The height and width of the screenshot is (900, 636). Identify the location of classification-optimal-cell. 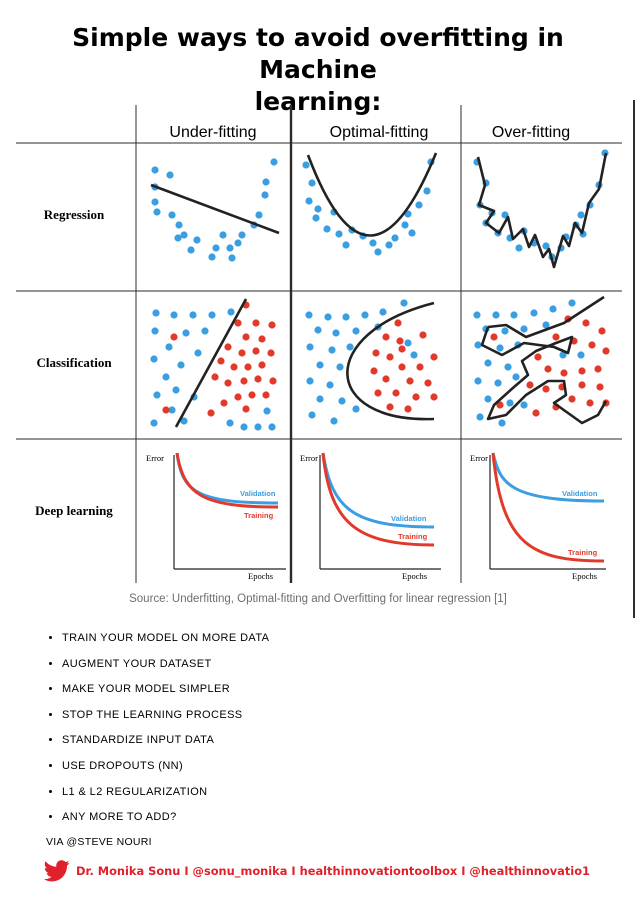
(371, 362).